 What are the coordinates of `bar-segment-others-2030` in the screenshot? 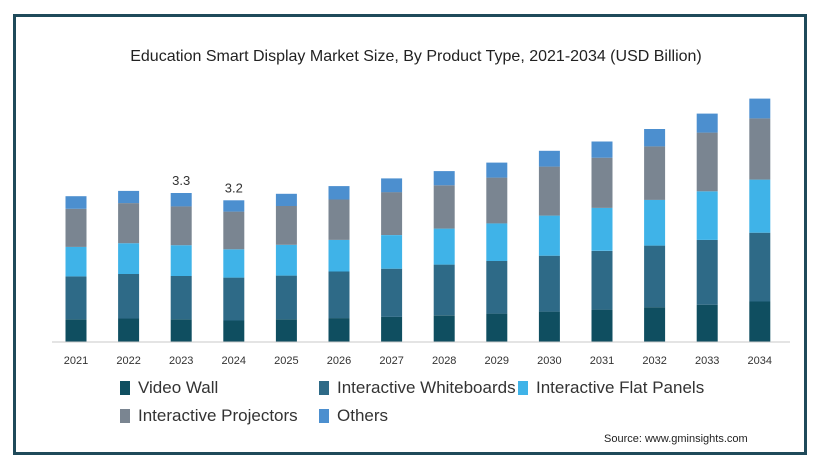 It's located at (549, 158).